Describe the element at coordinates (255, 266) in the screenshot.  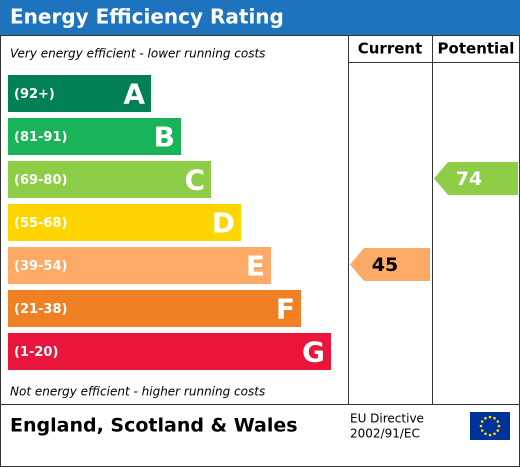
I see `band-letter: E` at that location.